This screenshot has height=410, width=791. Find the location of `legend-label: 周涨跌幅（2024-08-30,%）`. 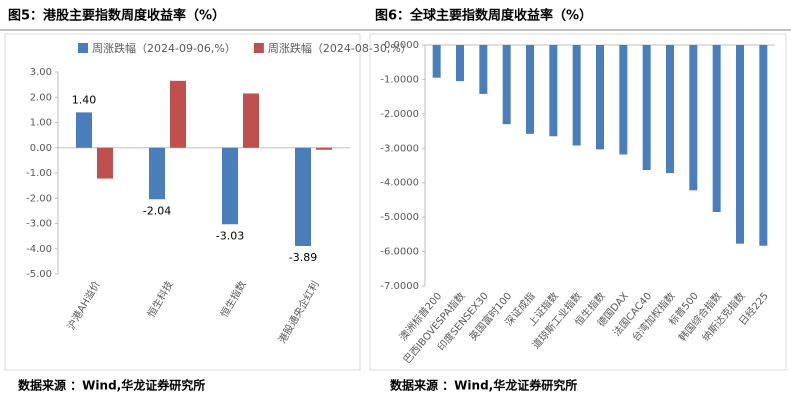

legend-label: 周涨跌幅（2024-08-30,%） is located at coordinates (340, 48).